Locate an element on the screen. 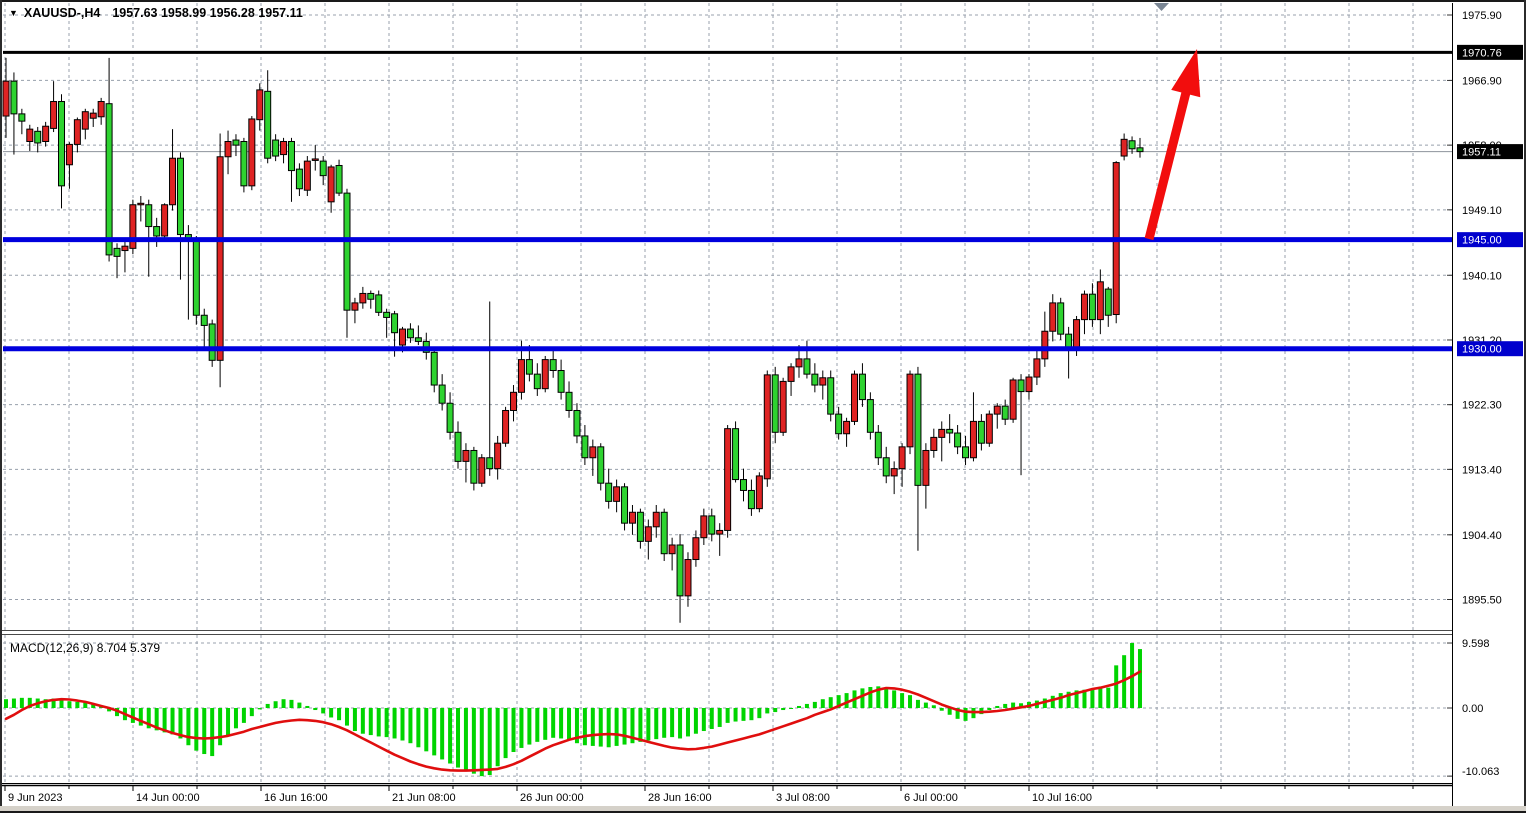 The image size is (1526, 813). price-axis-label: 1913.40 is located at coordinates (1482, 470).